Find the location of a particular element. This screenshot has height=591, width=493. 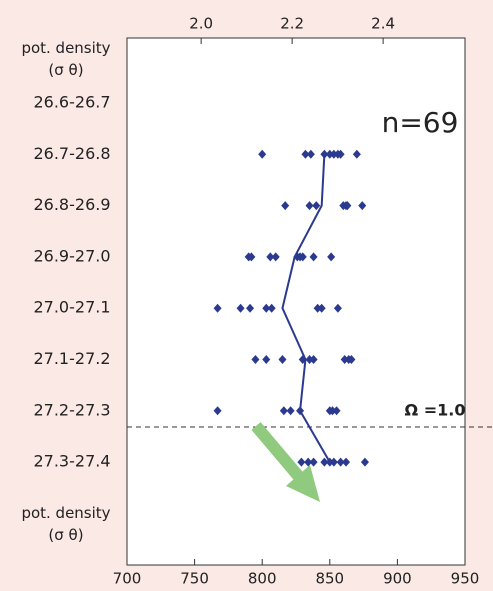

y-tick-label: 27.2-27.3 is located at coordinates (71, 409).